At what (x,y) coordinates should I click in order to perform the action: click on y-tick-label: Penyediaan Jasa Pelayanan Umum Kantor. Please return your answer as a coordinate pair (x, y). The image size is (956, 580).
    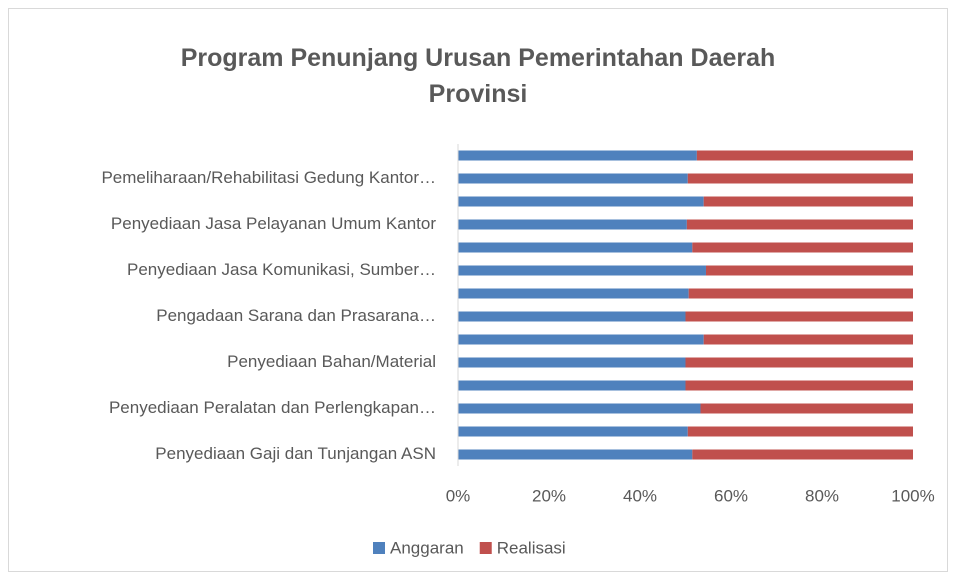
    Looking at the image, I should click on (273, 223).